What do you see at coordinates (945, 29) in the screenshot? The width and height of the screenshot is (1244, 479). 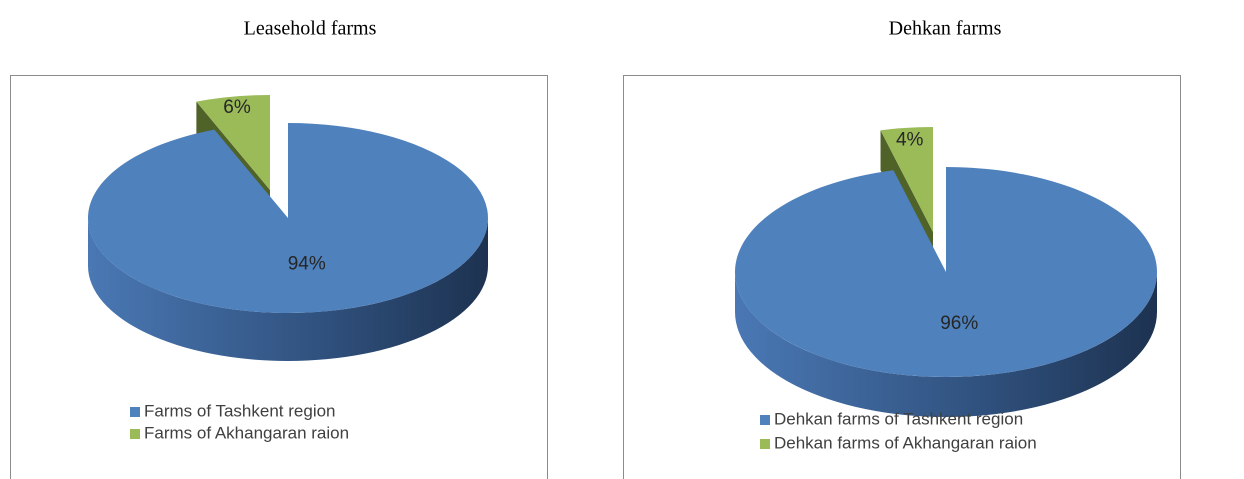 I see `chart-title: Dehkan farms` at bounding box center [945, 29].